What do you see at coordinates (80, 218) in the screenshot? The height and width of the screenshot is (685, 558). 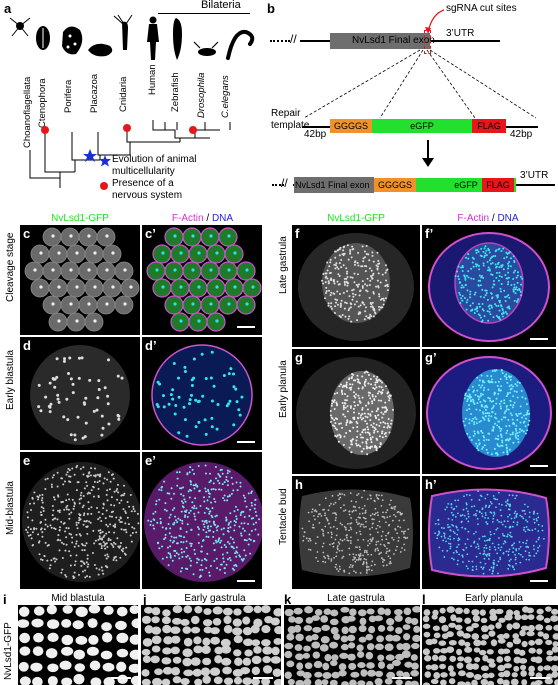 I see `header-gfp-left: NvLsd1-GFP` at bounding box center [80, 218].